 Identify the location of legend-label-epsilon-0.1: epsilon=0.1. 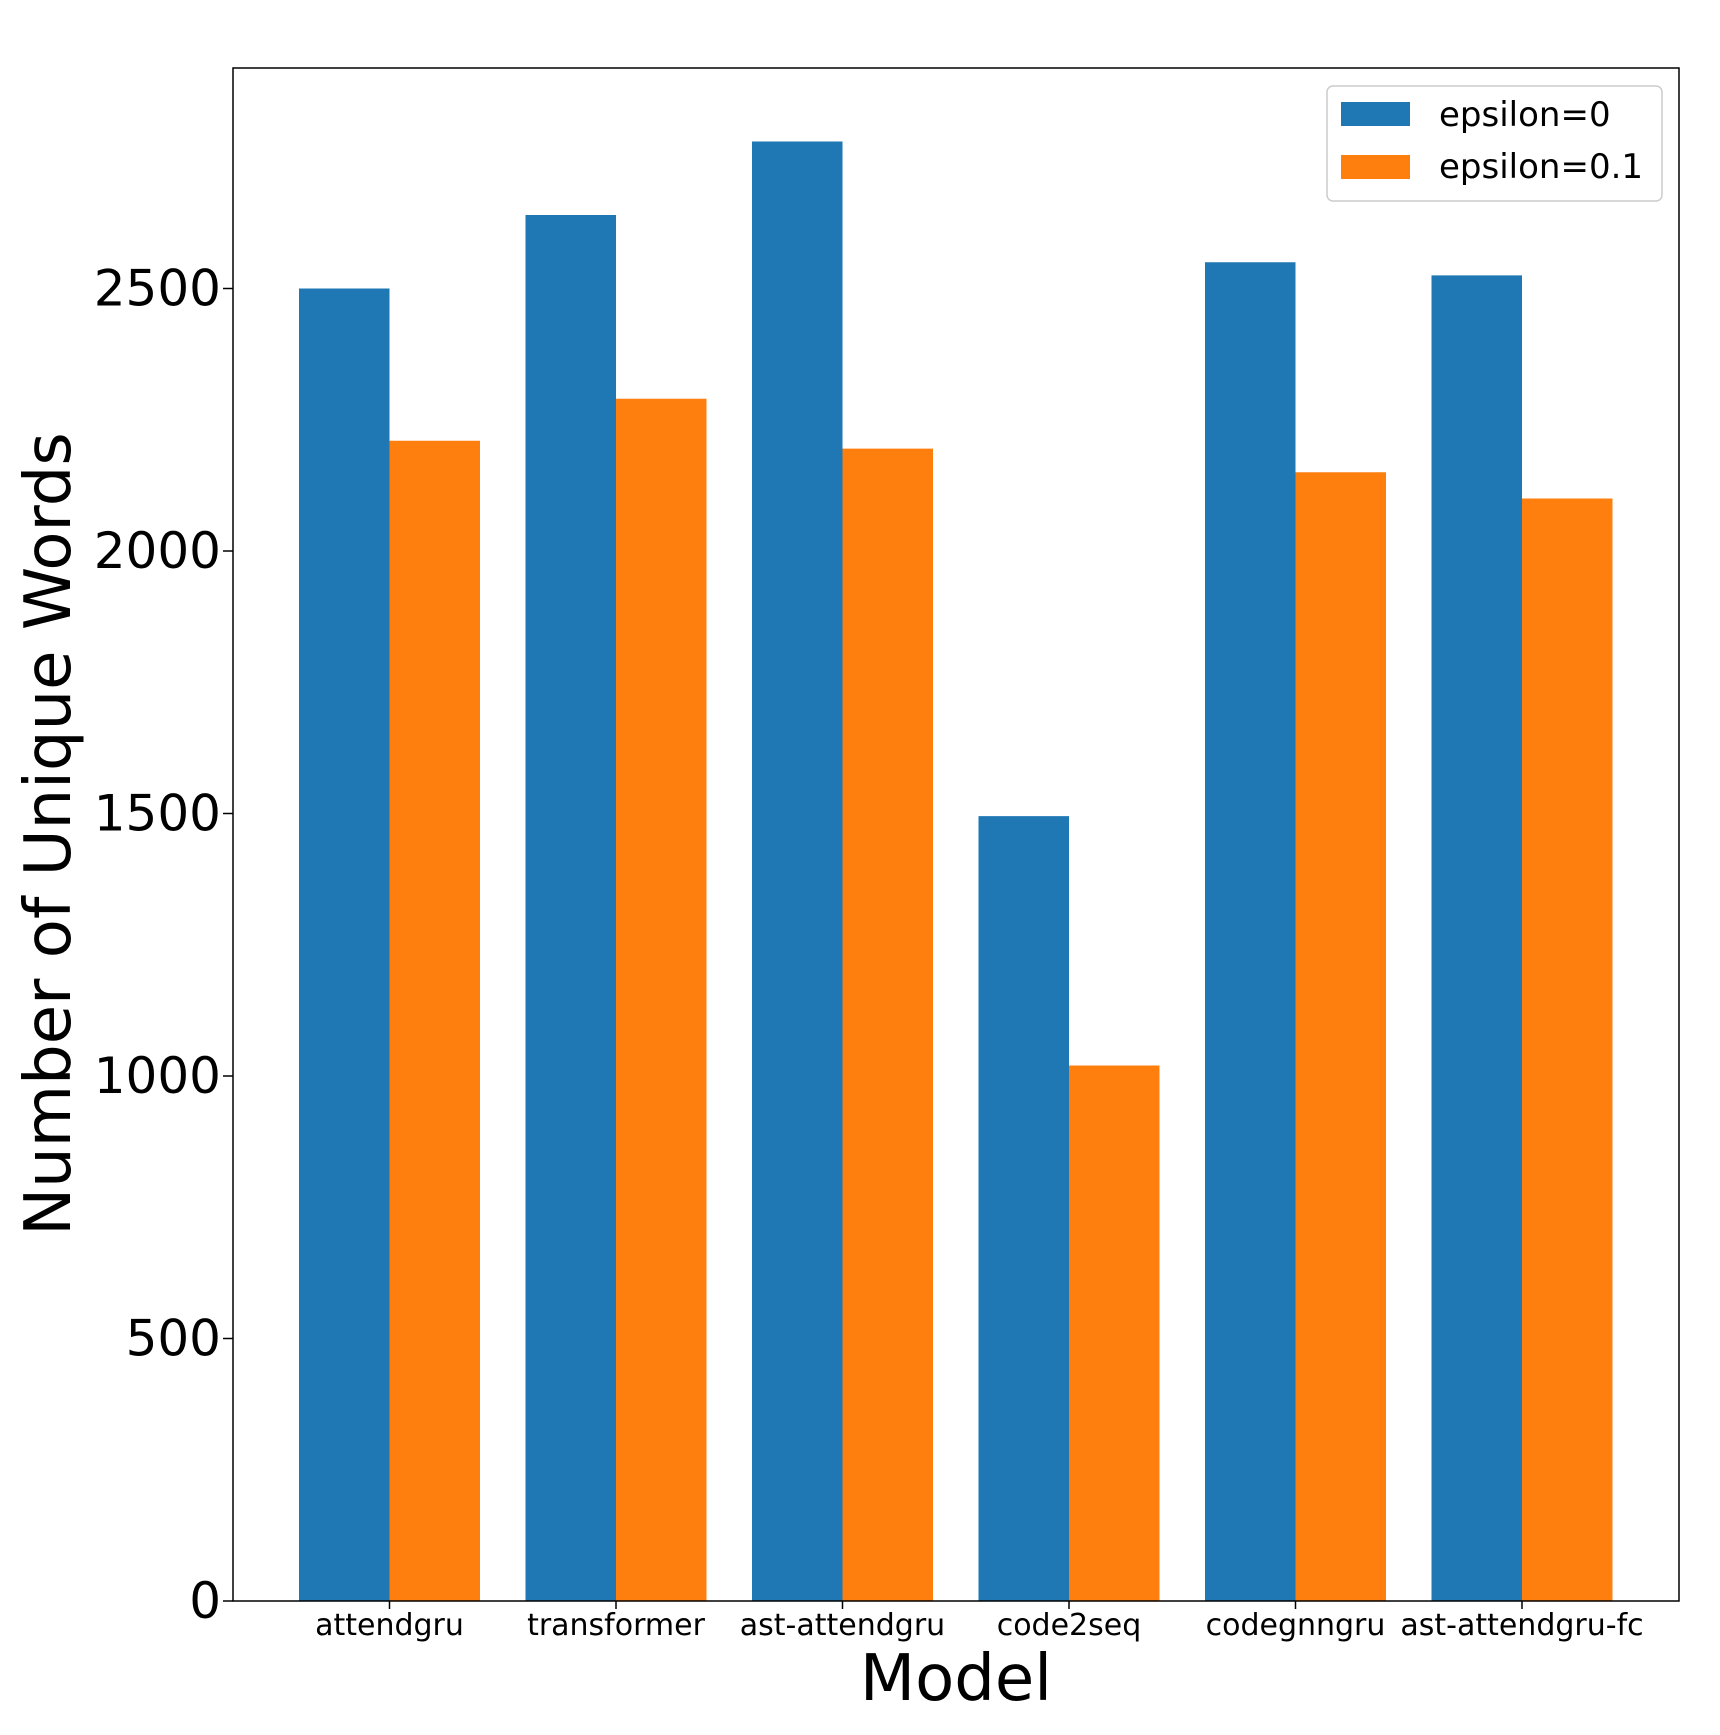
(1541, 167).